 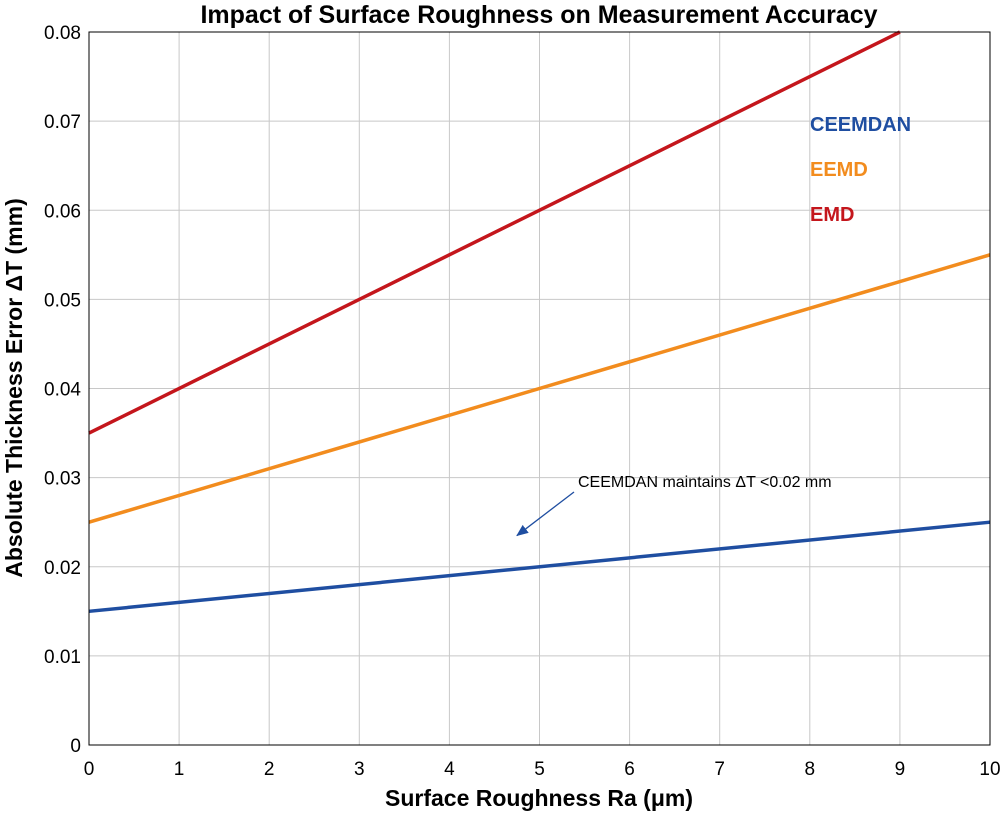 I want to click on y-tick-label: 0.03, so click(x=62, y=479).